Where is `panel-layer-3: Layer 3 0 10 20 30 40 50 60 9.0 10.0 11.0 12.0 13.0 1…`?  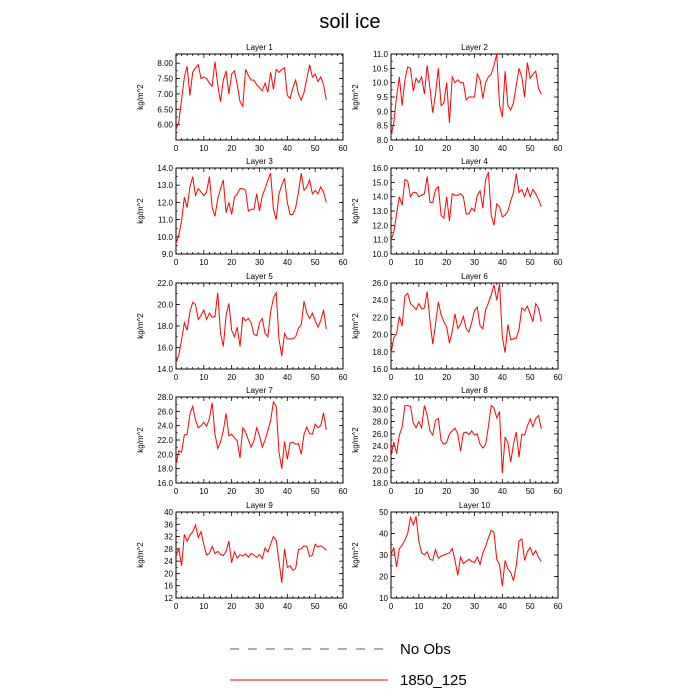
panel-layer-3: Layer 3 0 10 20 30 40 50 60 9.0 10.0 11.0 12.0 13.0 1… is located at coordinates (242, 212).